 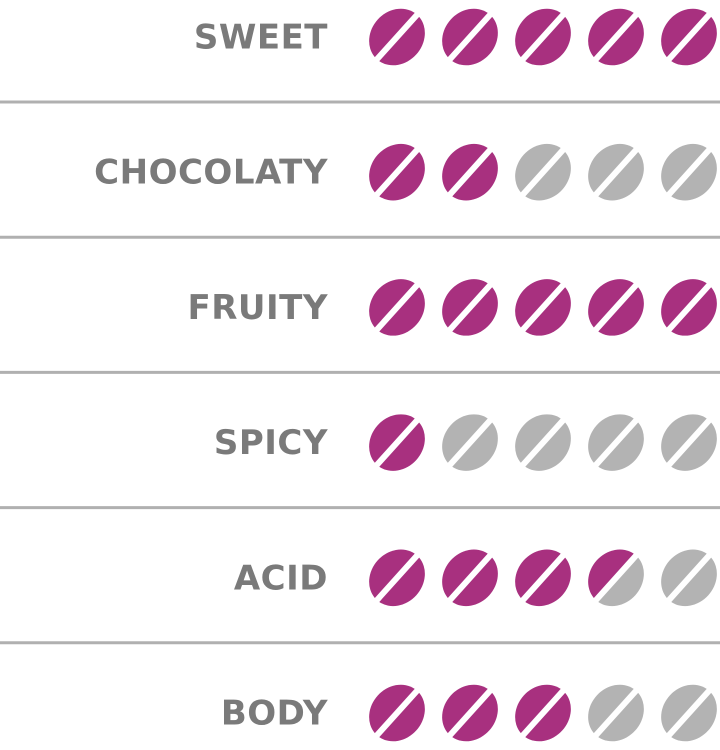 I want to click on rating-row: ACID, so click(x=475, y=578).